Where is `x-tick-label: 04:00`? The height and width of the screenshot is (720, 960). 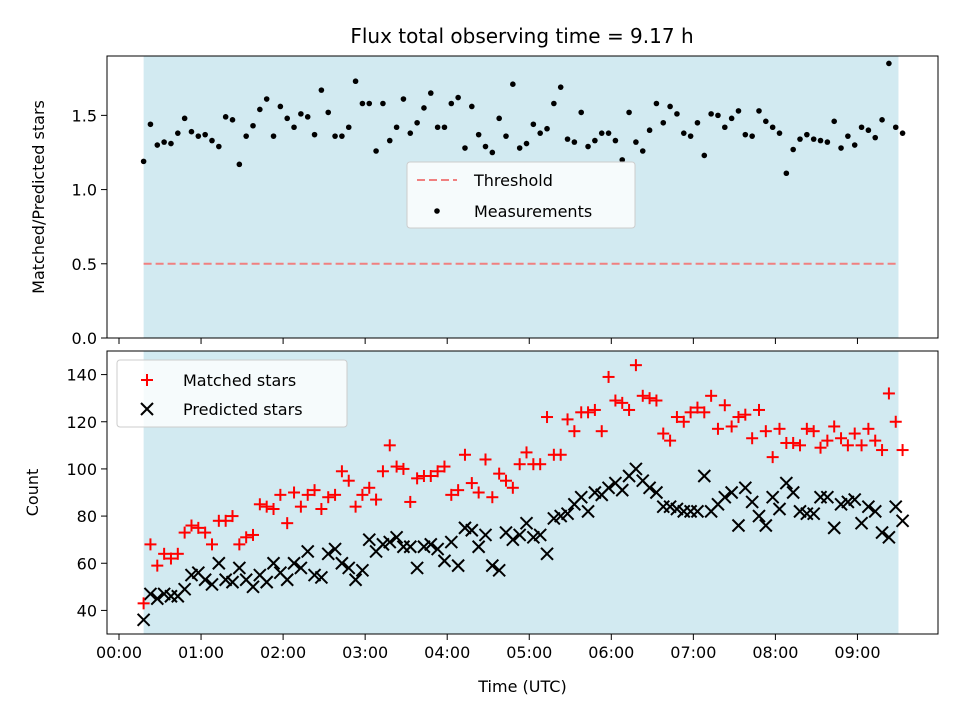
x-tick-label: 04:00 is located at coordinates (447, 652).